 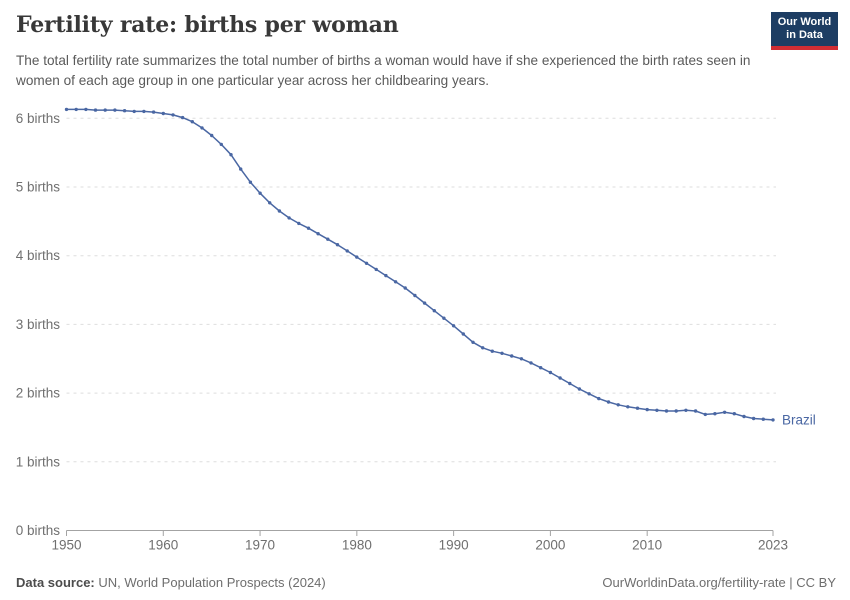 What do you see at coordinates (454, 545) in the screenshot?
I see `x-axis-tick-label: 1990` at bounding box center [454, 545].